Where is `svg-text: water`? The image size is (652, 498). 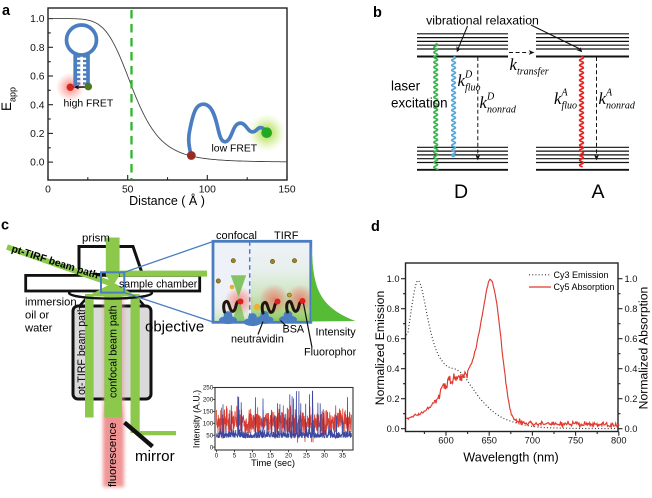 svg-text: water is located at coordinates (38, 329).